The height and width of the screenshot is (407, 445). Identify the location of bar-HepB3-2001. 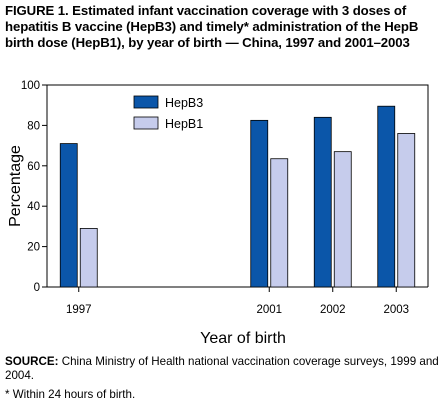
(259, 203).